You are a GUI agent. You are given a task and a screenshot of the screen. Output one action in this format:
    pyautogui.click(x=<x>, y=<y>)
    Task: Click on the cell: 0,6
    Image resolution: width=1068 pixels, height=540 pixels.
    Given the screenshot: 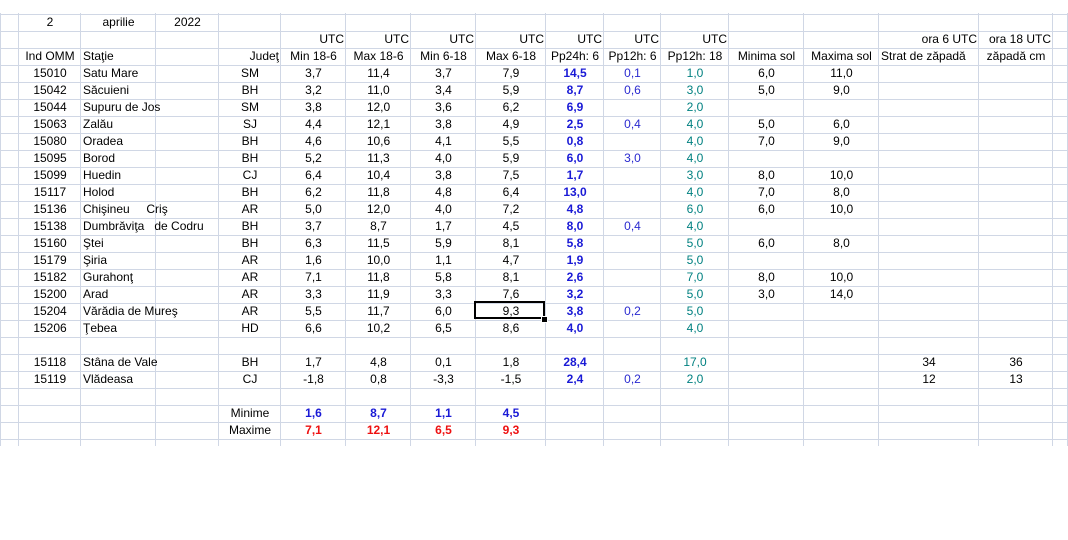 What is the action you would take?
    pyautogui.click(x=632, y=90)
    